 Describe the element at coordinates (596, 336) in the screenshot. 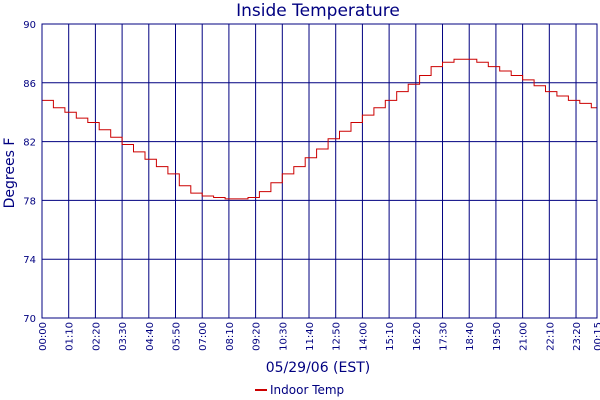

I see `x-tick-label: 00:15` at that location.